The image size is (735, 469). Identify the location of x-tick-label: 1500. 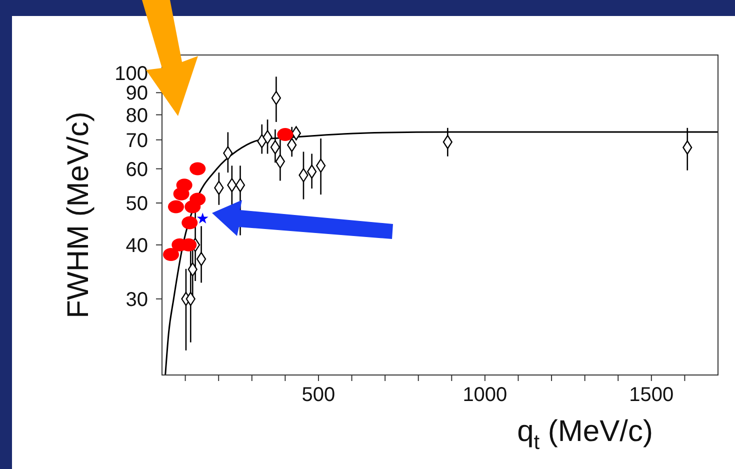
(651, 395).